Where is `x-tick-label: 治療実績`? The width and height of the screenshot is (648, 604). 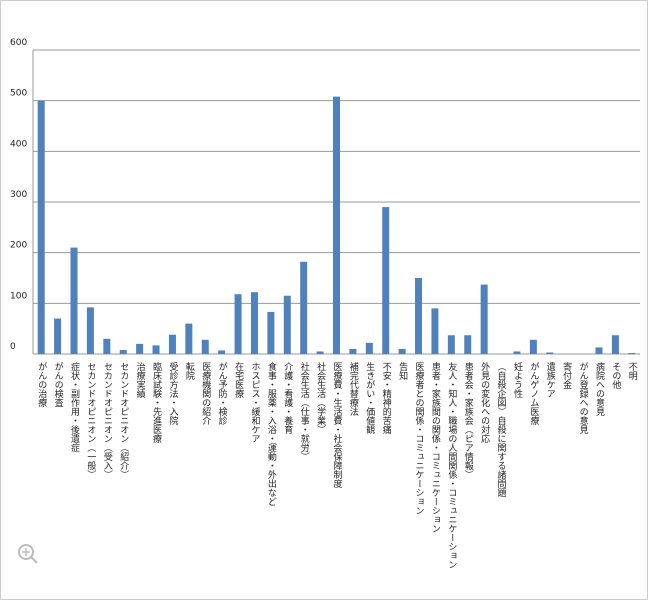 x-tick-label: 治療実績 is located at coordinates (140, 380).